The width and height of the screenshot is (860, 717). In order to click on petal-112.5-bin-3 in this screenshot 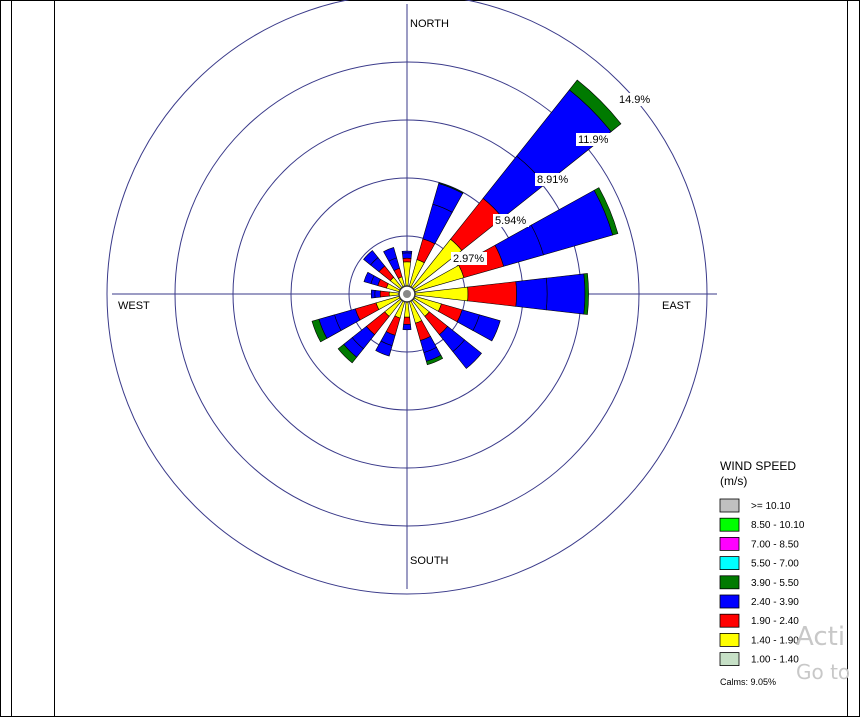, I will do `click(486, 328)`.